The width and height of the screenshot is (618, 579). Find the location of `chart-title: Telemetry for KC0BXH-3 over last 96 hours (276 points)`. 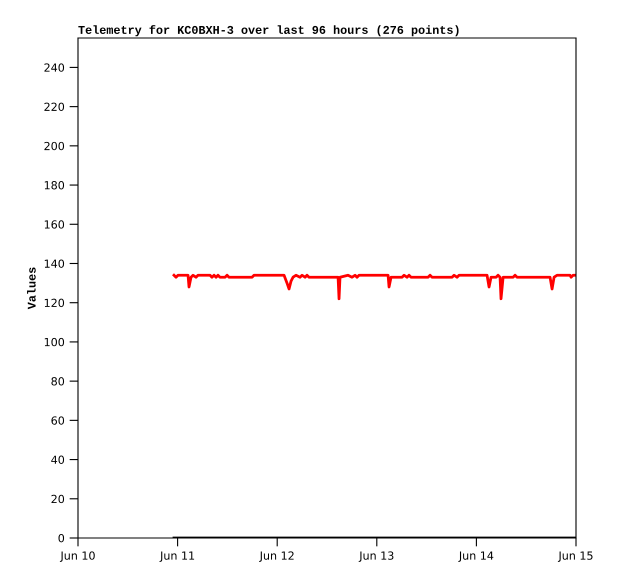

chart-title: Telemetry for KC0BXH-3 over last 96 hours (276 points) is located at coordinates (268, 30).